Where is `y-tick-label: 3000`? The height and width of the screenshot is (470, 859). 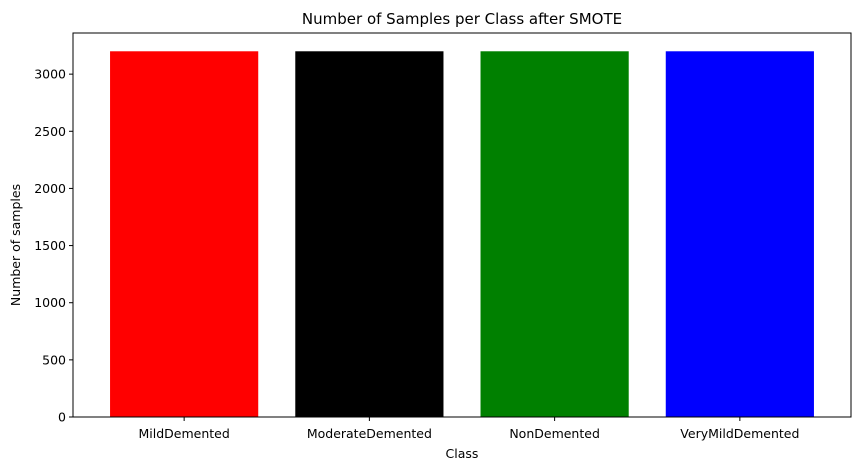 y-tick-label: 3000 is located at coordinates (50, 74).